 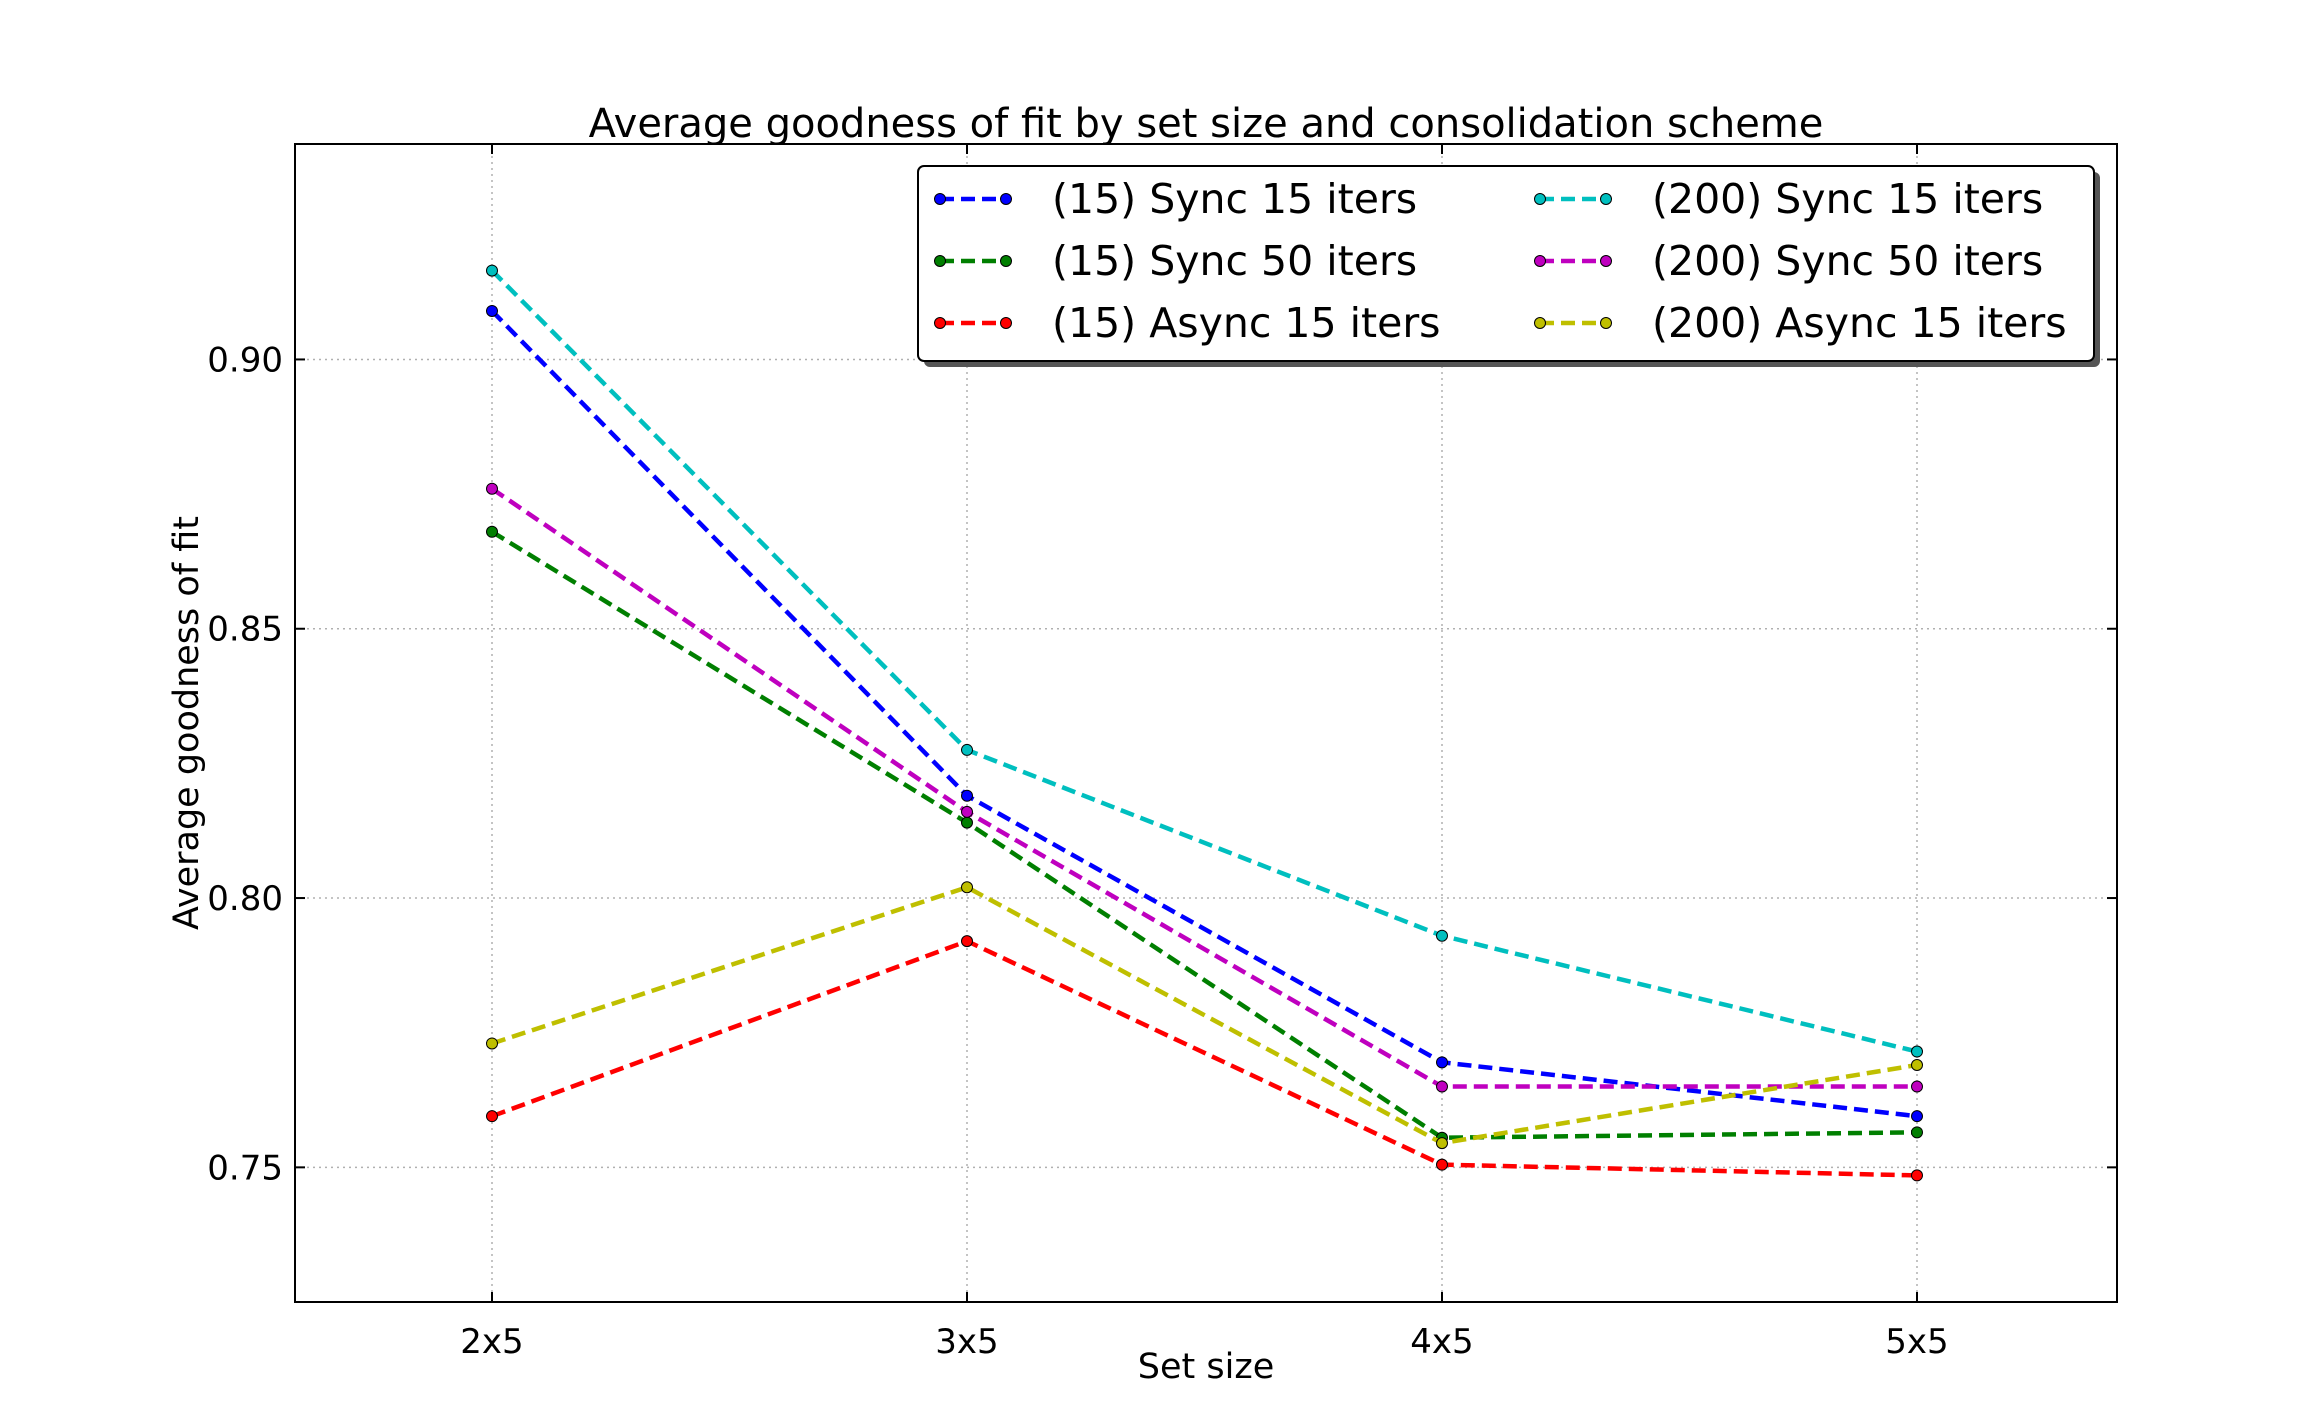 I want to click on legend-label: (200) Async 15 iters, so click(x=1859, y=323).